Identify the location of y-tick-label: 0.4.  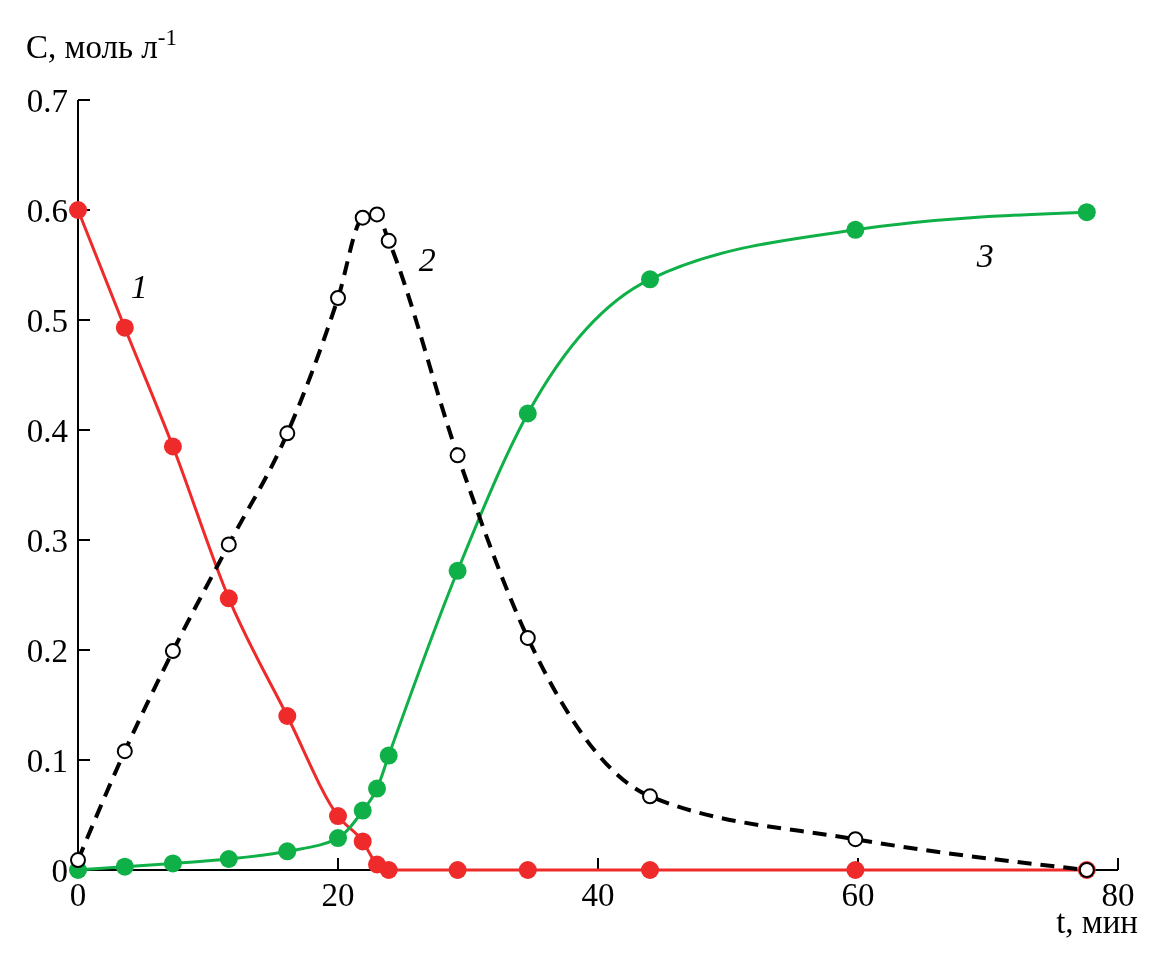
(47, 430).